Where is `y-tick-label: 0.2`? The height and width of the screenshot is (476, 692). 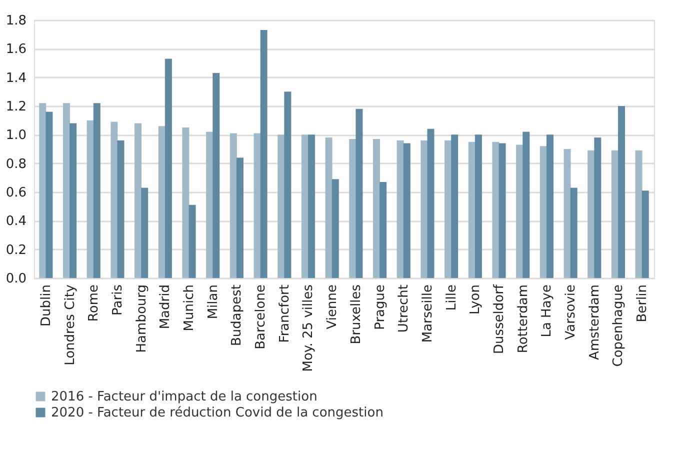 y-tick-label: 0.2 is located at coordinates (16, 250).